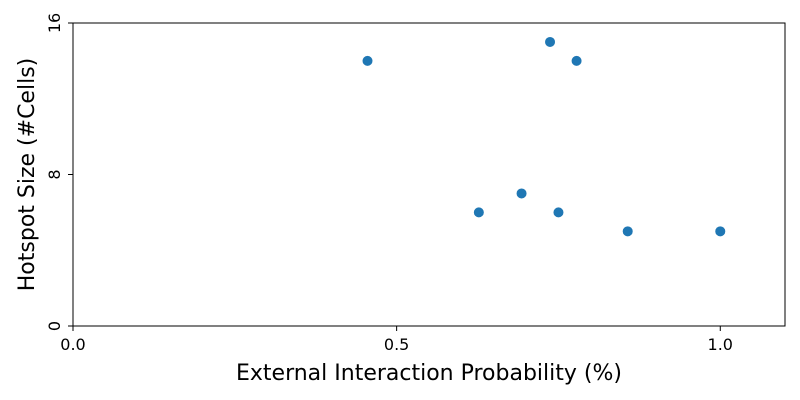  Describe the element at coordinates (27, 174) in the screenshot. I see `y-axis-label: Hotspot Size (#Cells)` at that location.